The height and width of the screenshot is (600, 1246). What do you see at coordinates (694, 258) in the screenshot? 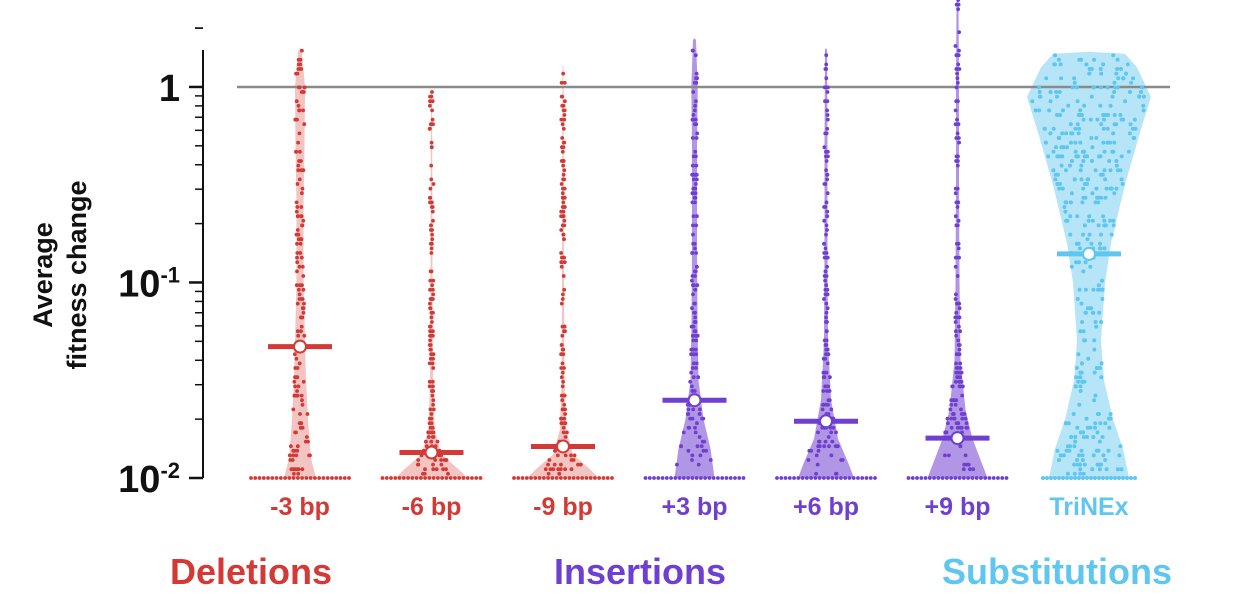
I see `violin-plus3-bp` at bounding box center [694, 258].